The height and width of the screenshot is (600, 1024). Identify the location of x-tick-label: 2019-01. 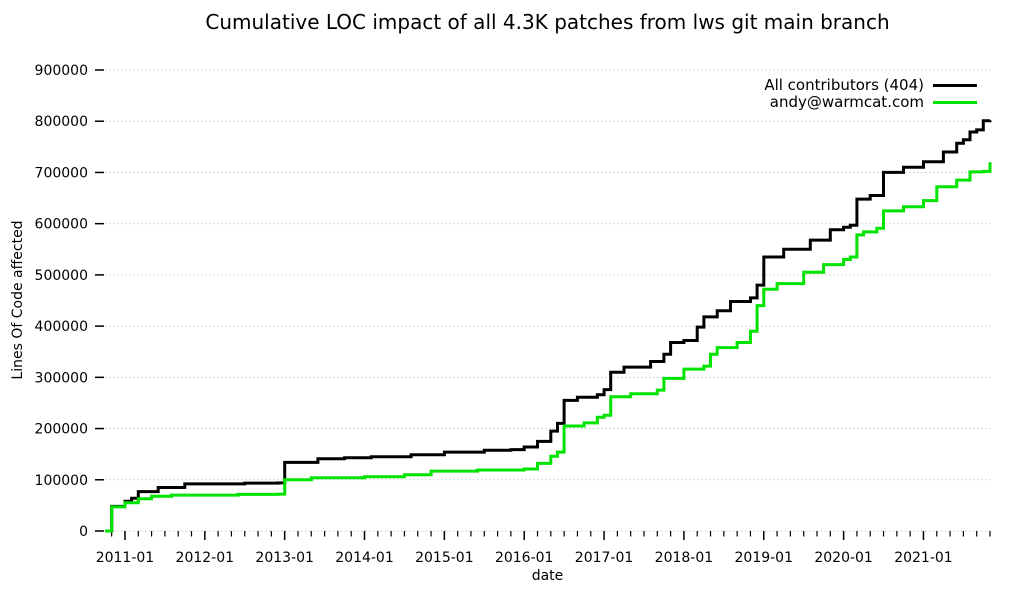
(764, 558).